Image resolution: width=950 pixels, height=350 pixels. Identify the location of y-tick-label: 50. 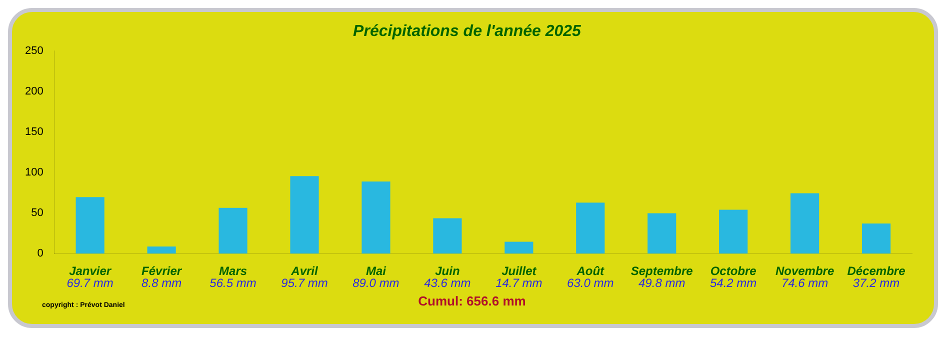
(37, 213).